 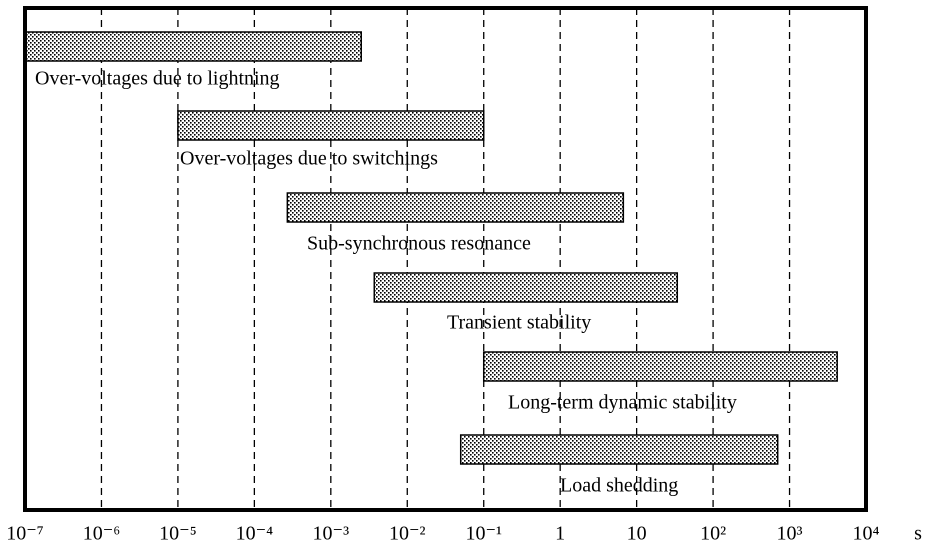 What do you see at coordinates (419, 244) in the screenshot?
I see `bar-label: Sub-synchronous resonance` at bounding box center [419, 244].